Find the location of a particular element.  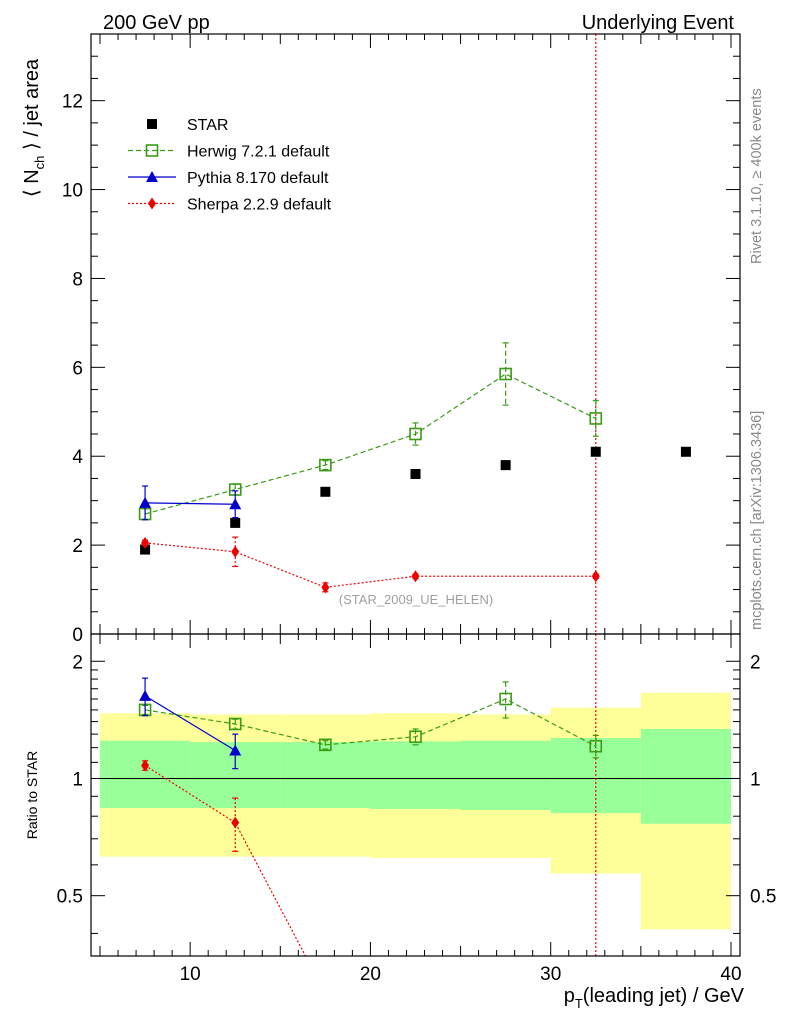

main-ytick-label: 8 is located at coordinates (77, 279).